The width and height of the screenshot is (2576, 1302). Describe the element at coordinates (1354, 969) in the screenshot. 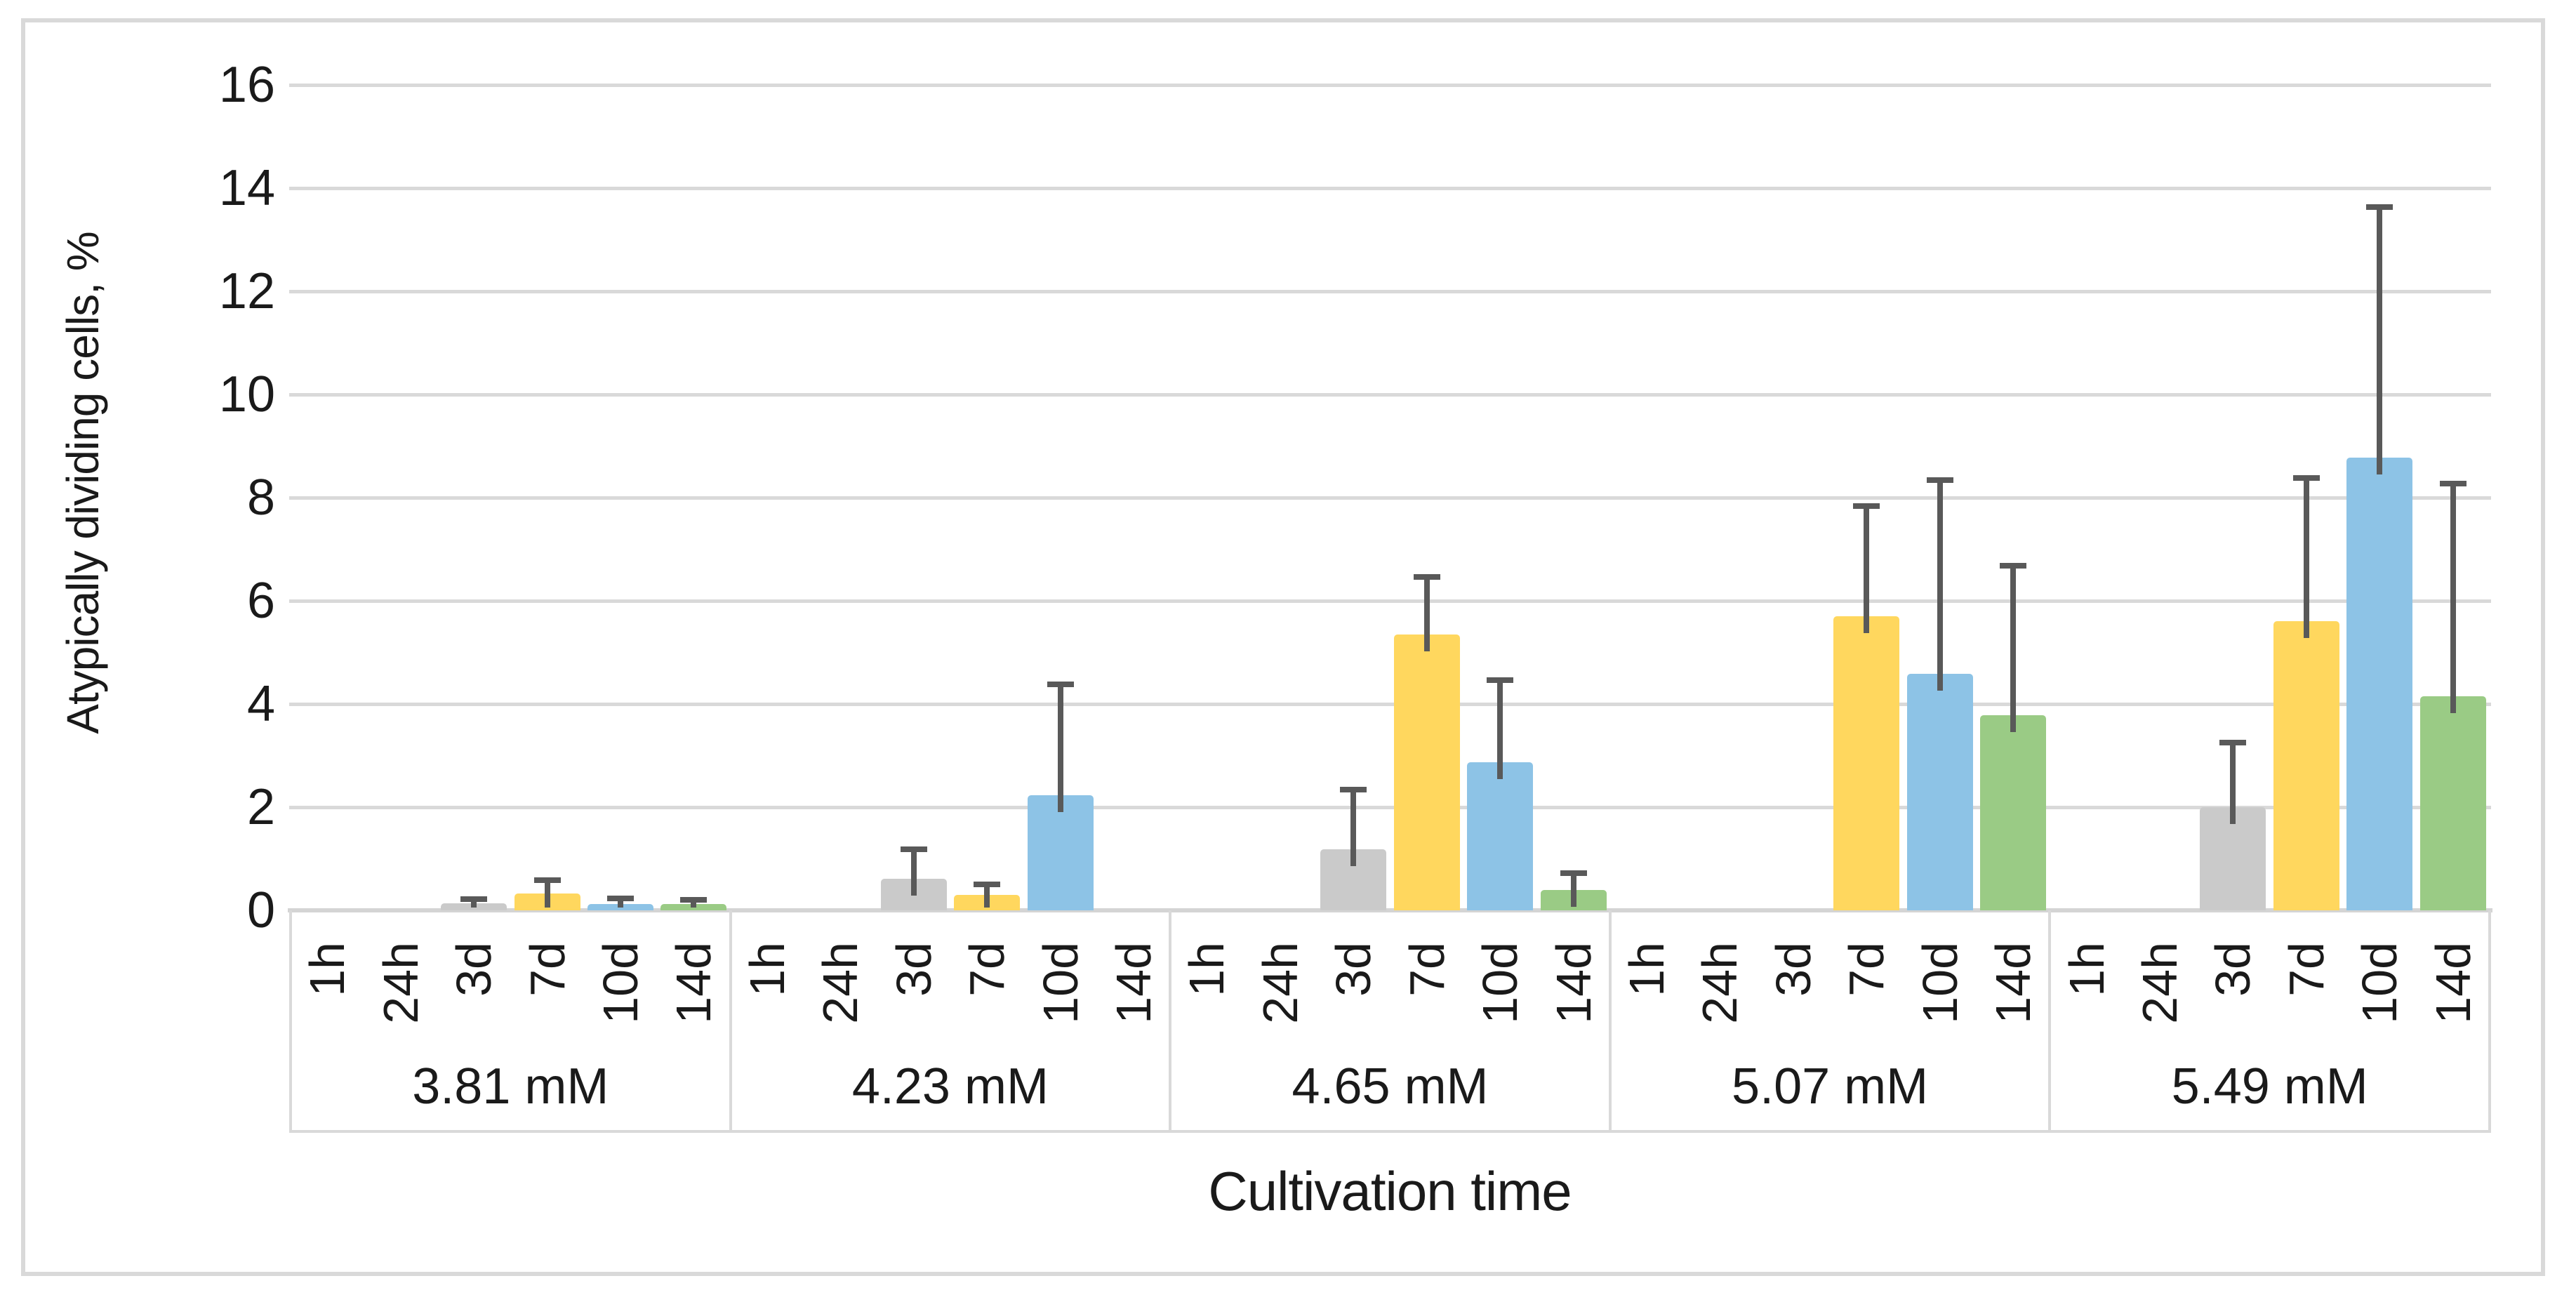

I see `category-label-465mM-3d: 3d` at that location.